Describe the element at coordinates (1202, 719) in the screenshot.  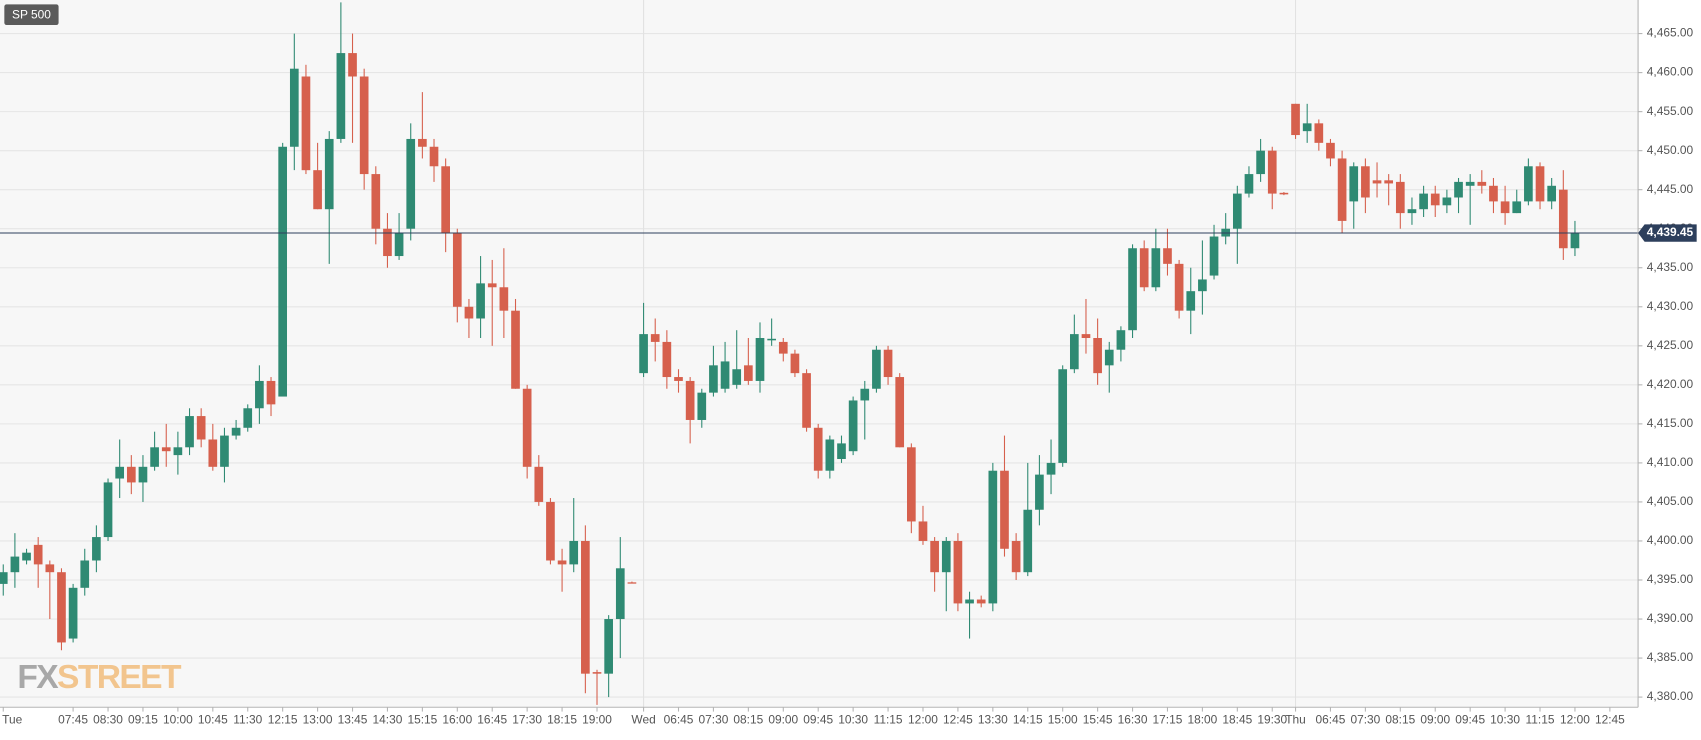
I see `x-tick-label: 18:00` at that location.